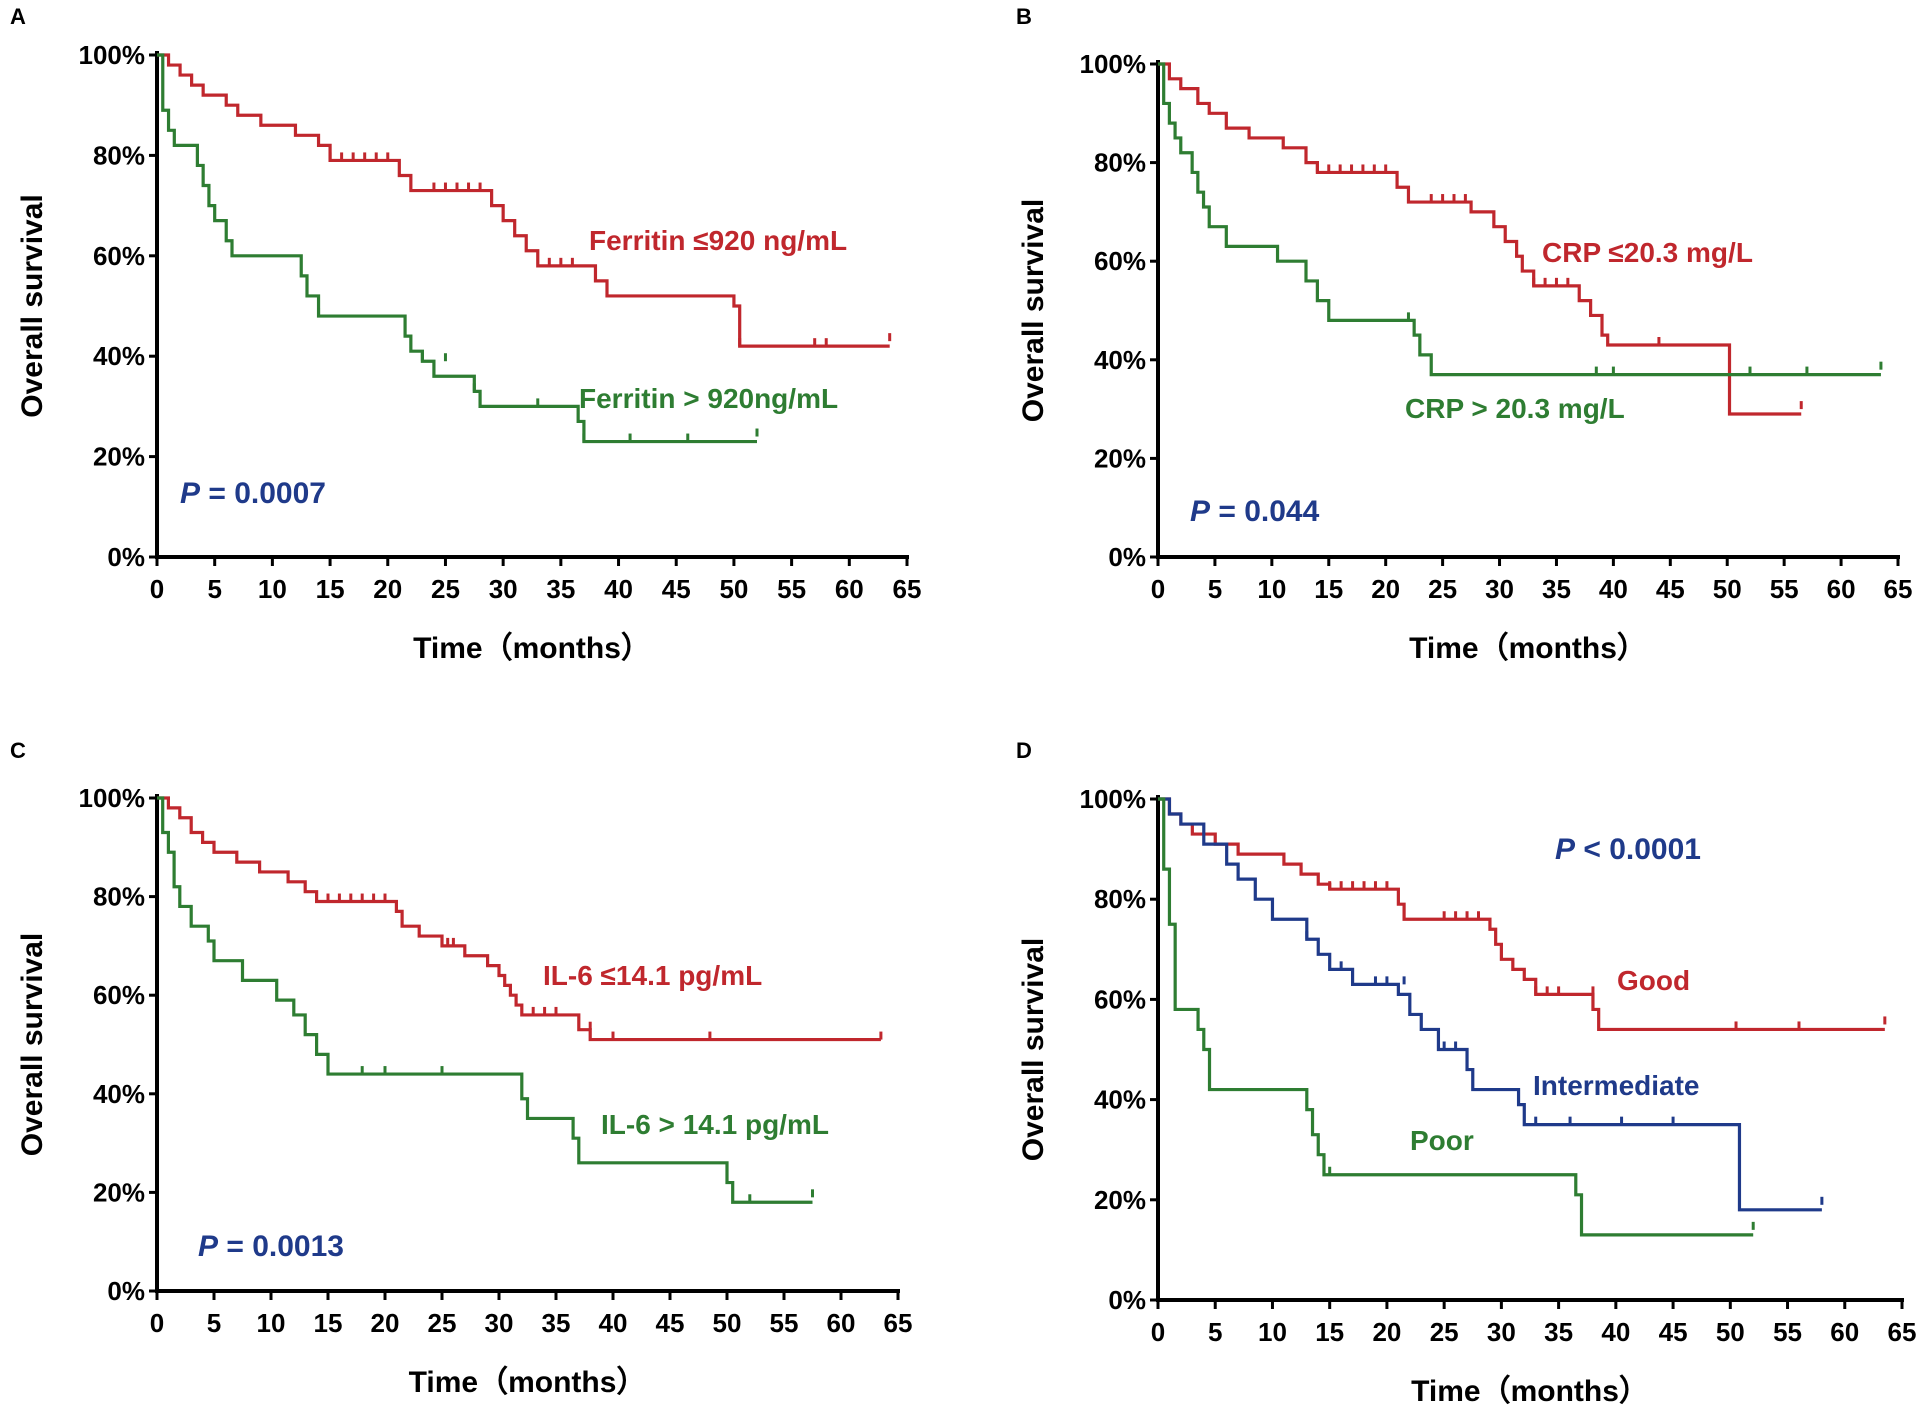  Describe the element at coordinates (18, 750) in the screenshot. I see `panel-letter: C` at that location.